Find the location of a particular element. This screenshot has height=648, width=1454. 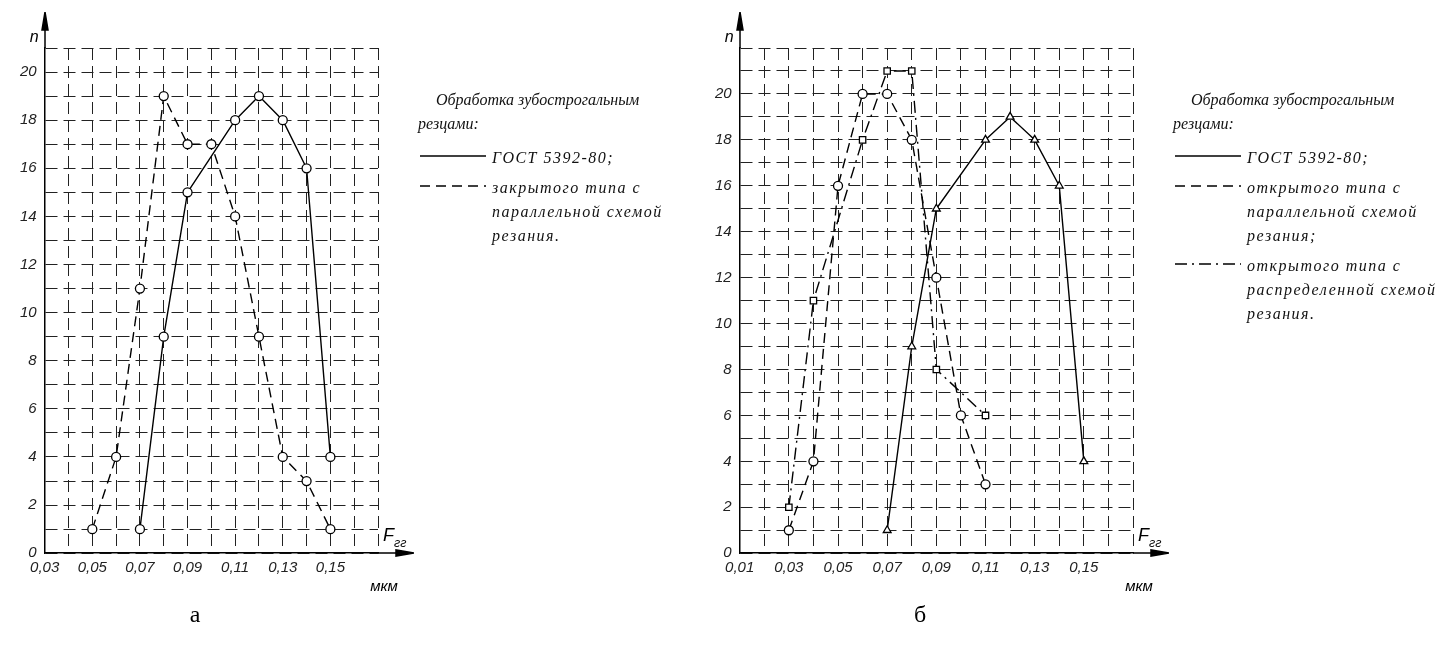

legend-label: открытого типа с распределенной схемой резания. is located at coordinates (1342, 290).